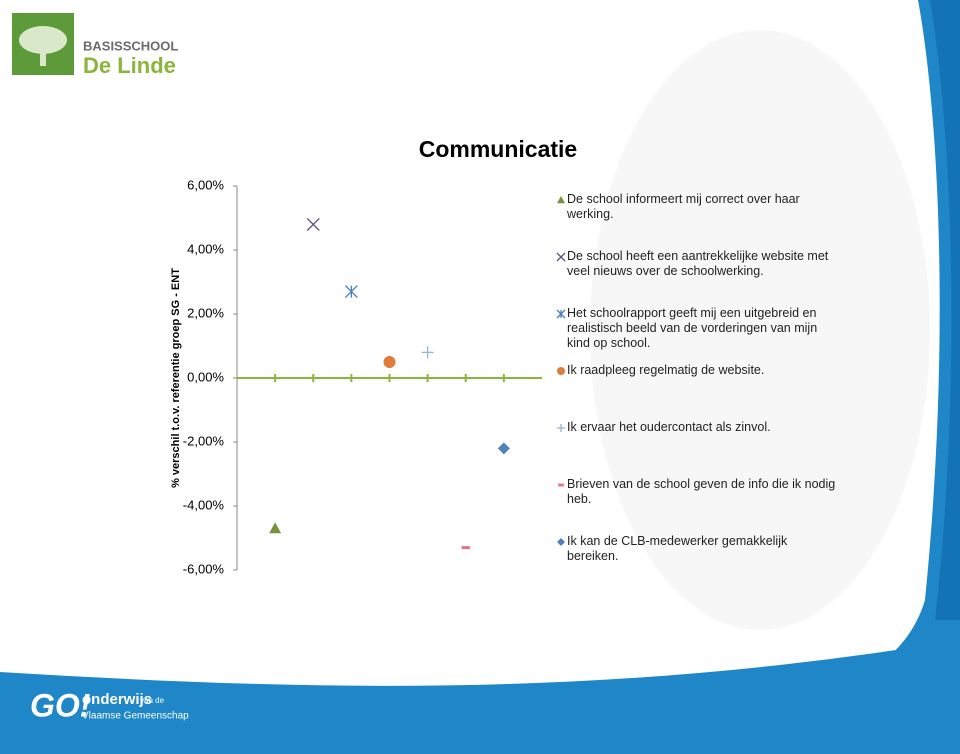  I want to click on y-tick-label: 6,00%, so click(205, 184).